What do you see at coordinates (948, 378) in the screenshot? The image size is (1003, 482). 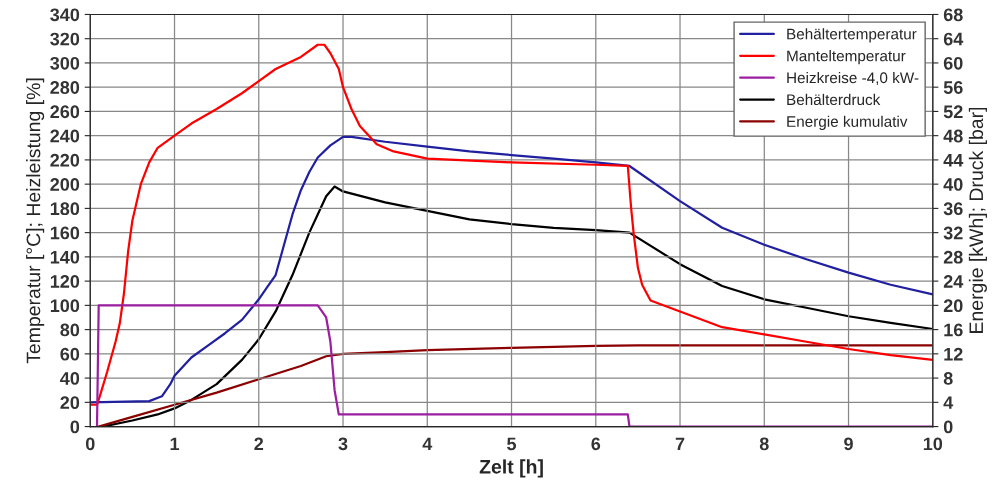 I see `y2-tick-label: 8` at bounding box center [948, 378].